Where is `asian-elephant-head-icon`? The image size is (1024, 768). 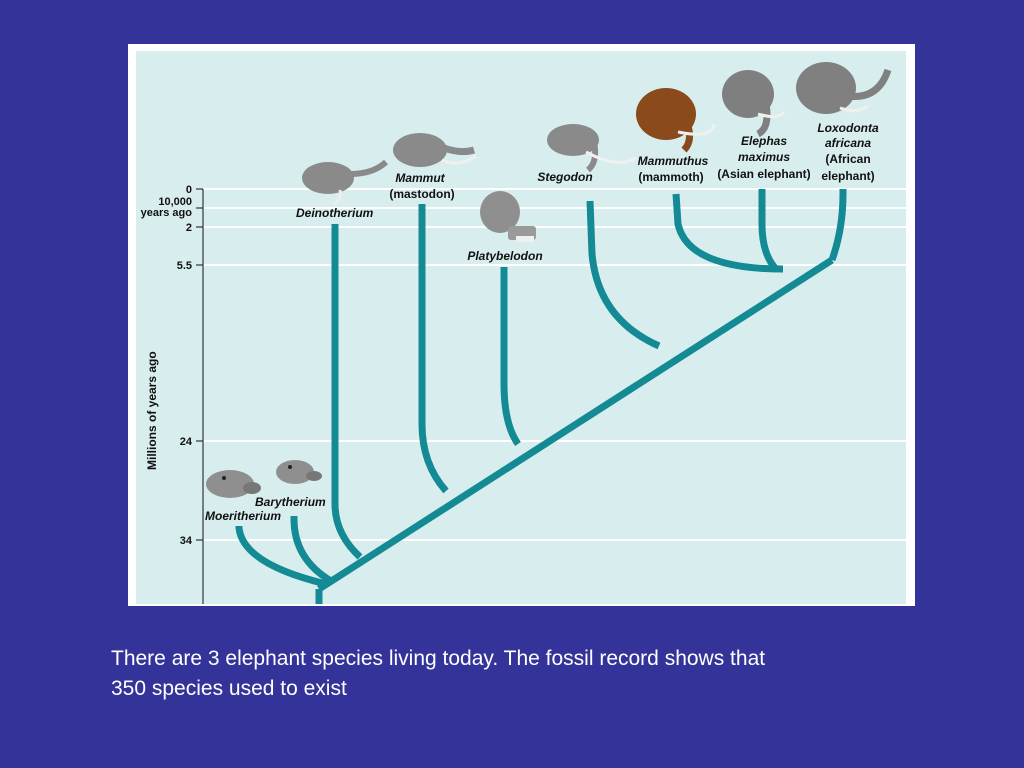
asian-elephant-head-icon is located at coordinates (754, 104).